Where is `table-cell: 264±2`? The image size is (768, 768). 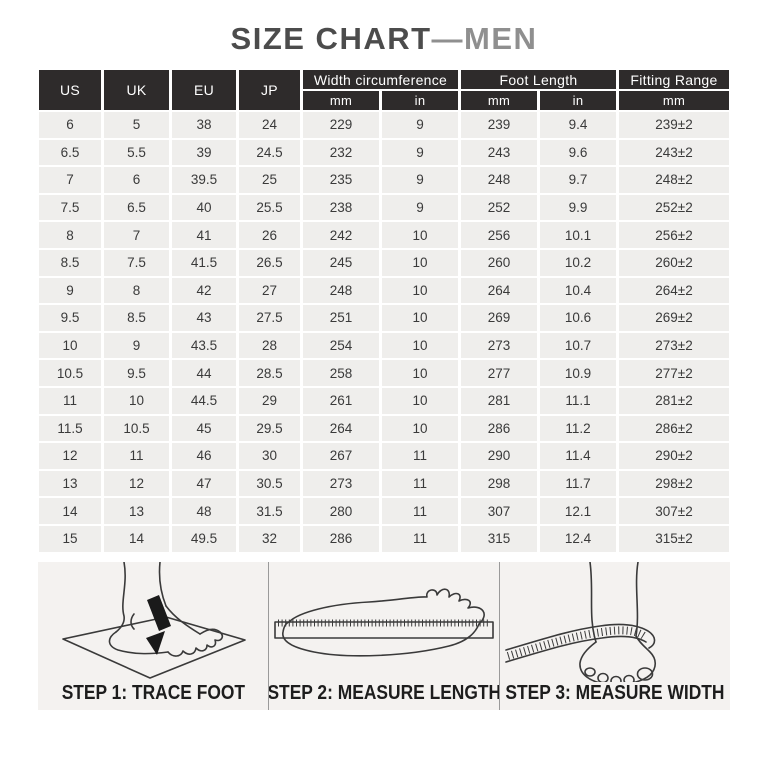
table-cell: 264±2 is located at coordinates (674, 290).